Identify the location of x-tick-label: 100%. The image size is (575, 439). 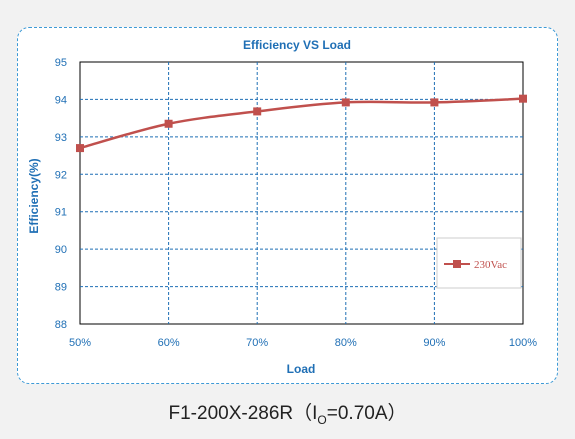
(523, 343).